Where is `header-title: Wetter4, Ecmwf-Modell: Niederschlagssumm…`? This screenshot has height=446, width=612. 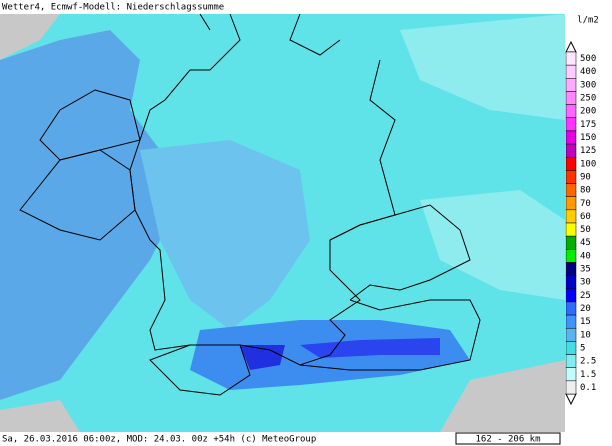 header-title: Wetter4, Ecmwf-Modell: Niederschlagssumm… is located at coordinates (113, 8).